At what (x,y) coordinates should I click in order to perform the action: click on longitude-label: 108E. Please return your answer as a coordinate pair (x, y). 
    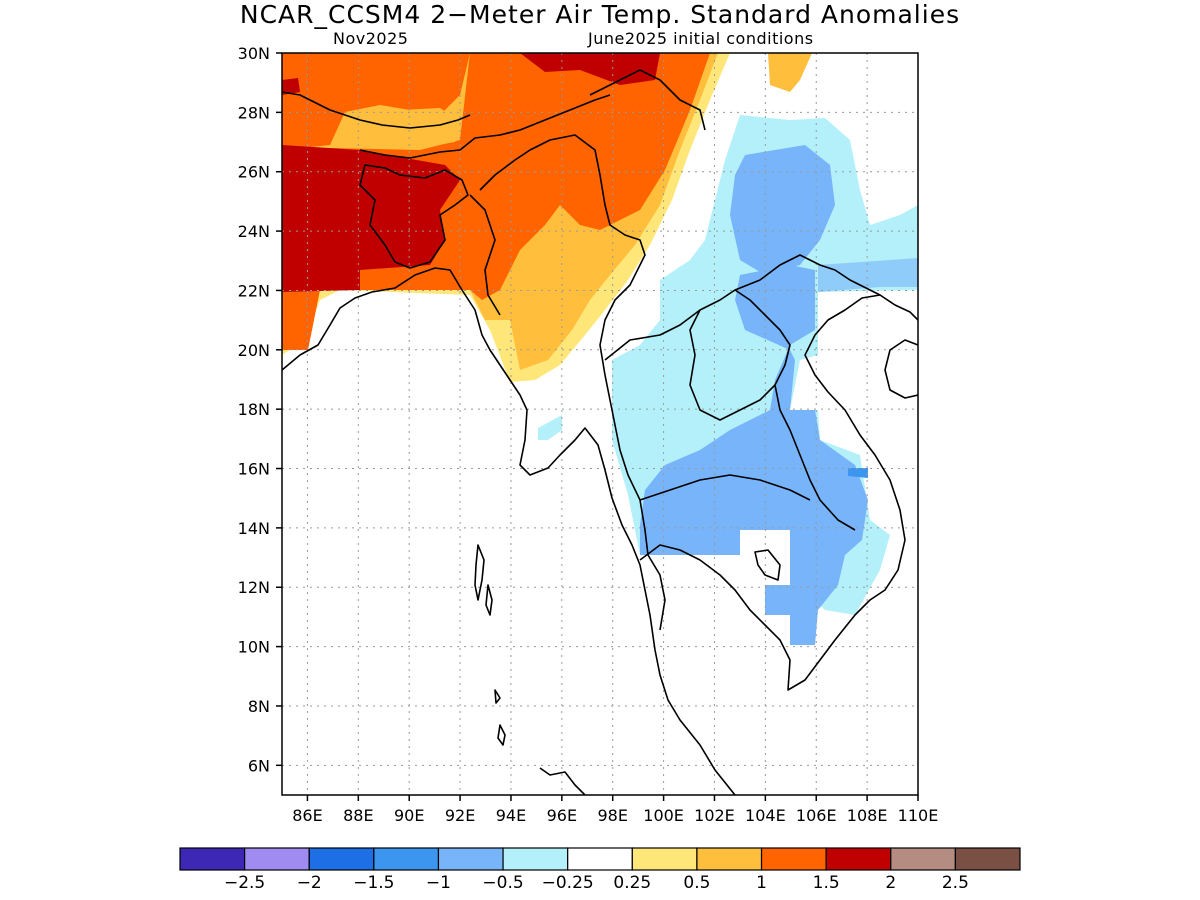
    Looking at the image, I should click on (867, 815).